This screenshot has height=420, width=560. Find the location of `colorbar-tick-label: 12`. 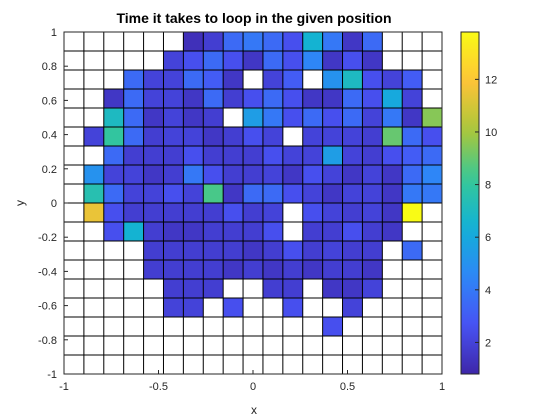

colorbar-tick-label: 12 is located at coordinates (491, 80).